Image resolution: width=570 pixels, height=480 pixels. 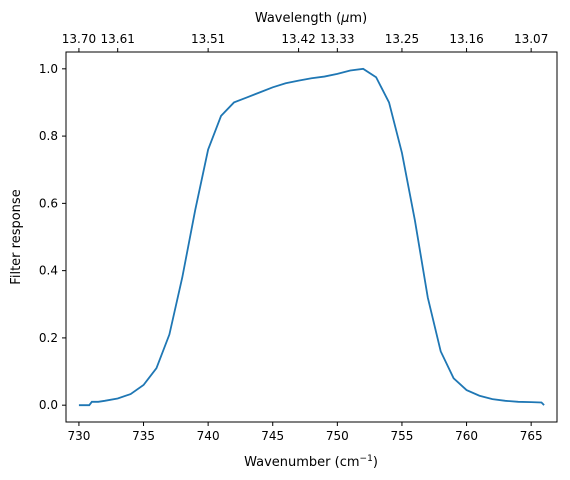 I want to click on top-tick-label: 13.07, so click(x=531, y=39).